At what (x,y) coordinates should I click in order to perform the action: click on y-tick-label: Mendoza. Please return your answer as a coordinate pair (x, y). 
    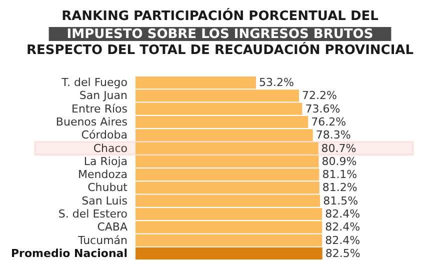
    Looking at the image, I should click on (103, 175).